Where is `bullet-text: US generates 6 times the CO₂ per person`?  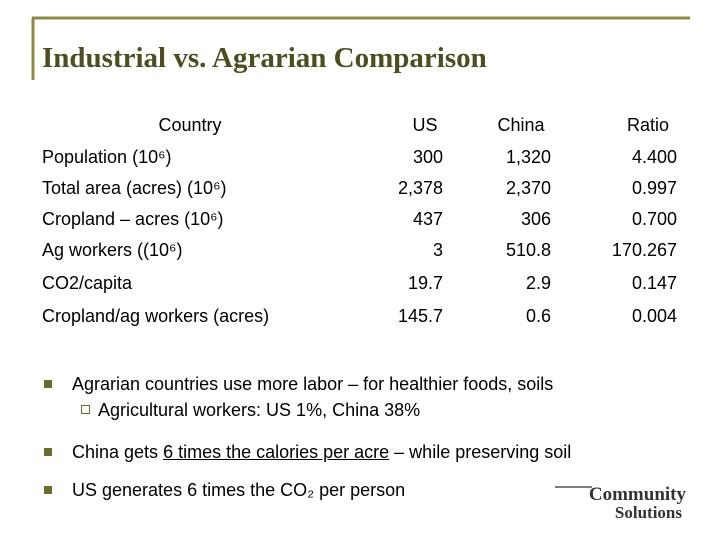
bullet-text: US generates 6 times the CO₂ per person is located at coordinates (239, 490).